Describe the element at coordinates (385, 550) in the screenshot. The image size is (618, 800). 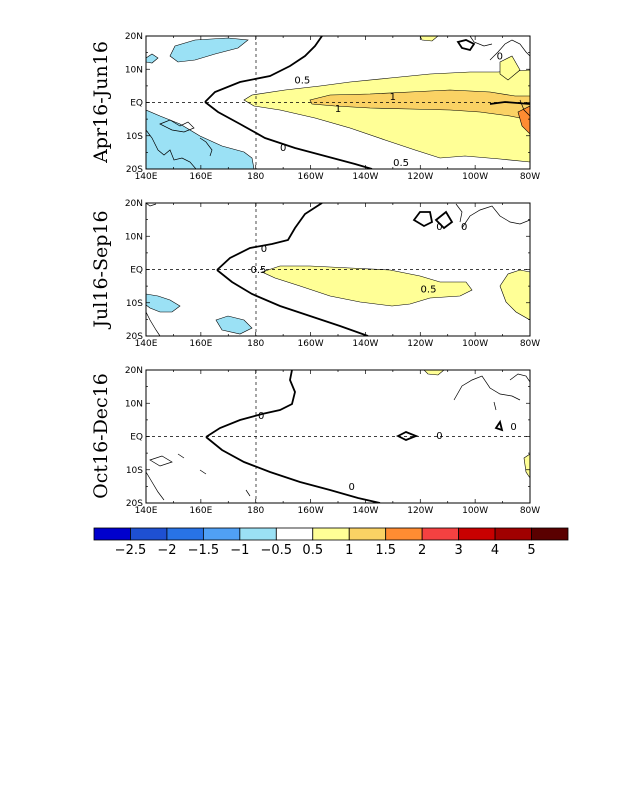
I see `colorbar-label: 1.5` at that location.